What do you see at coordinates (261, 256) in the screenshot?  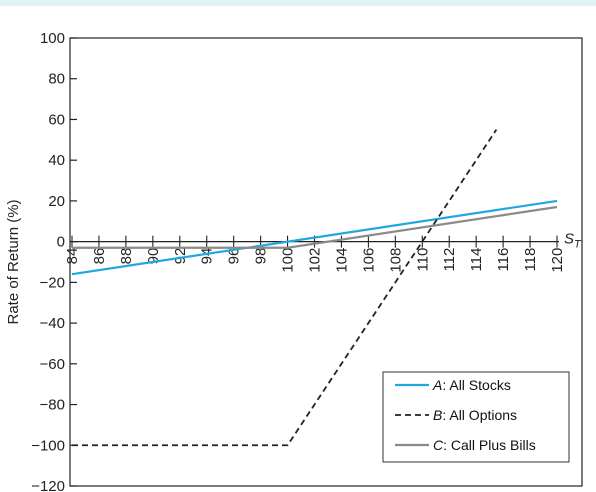 I see `x-tick-label: 98` at bounding box center [261, 256].